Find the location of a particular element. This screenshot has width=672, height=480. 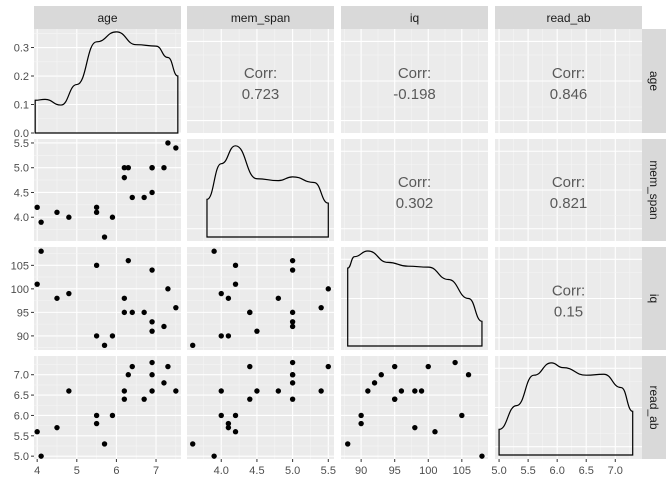

density-curve-mem_span is located at coordinates (267, 191).